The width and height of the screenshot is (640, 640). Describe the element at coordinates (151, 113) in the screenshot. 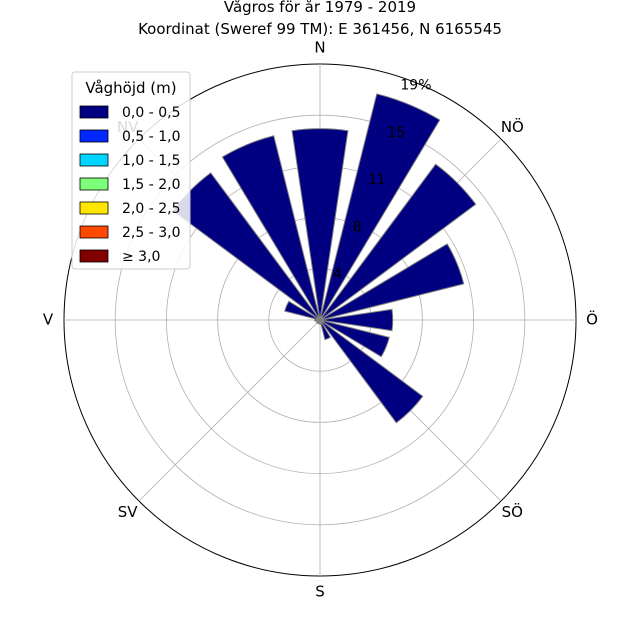

I see `legend-label: 0,0 - 0,5` at that location.